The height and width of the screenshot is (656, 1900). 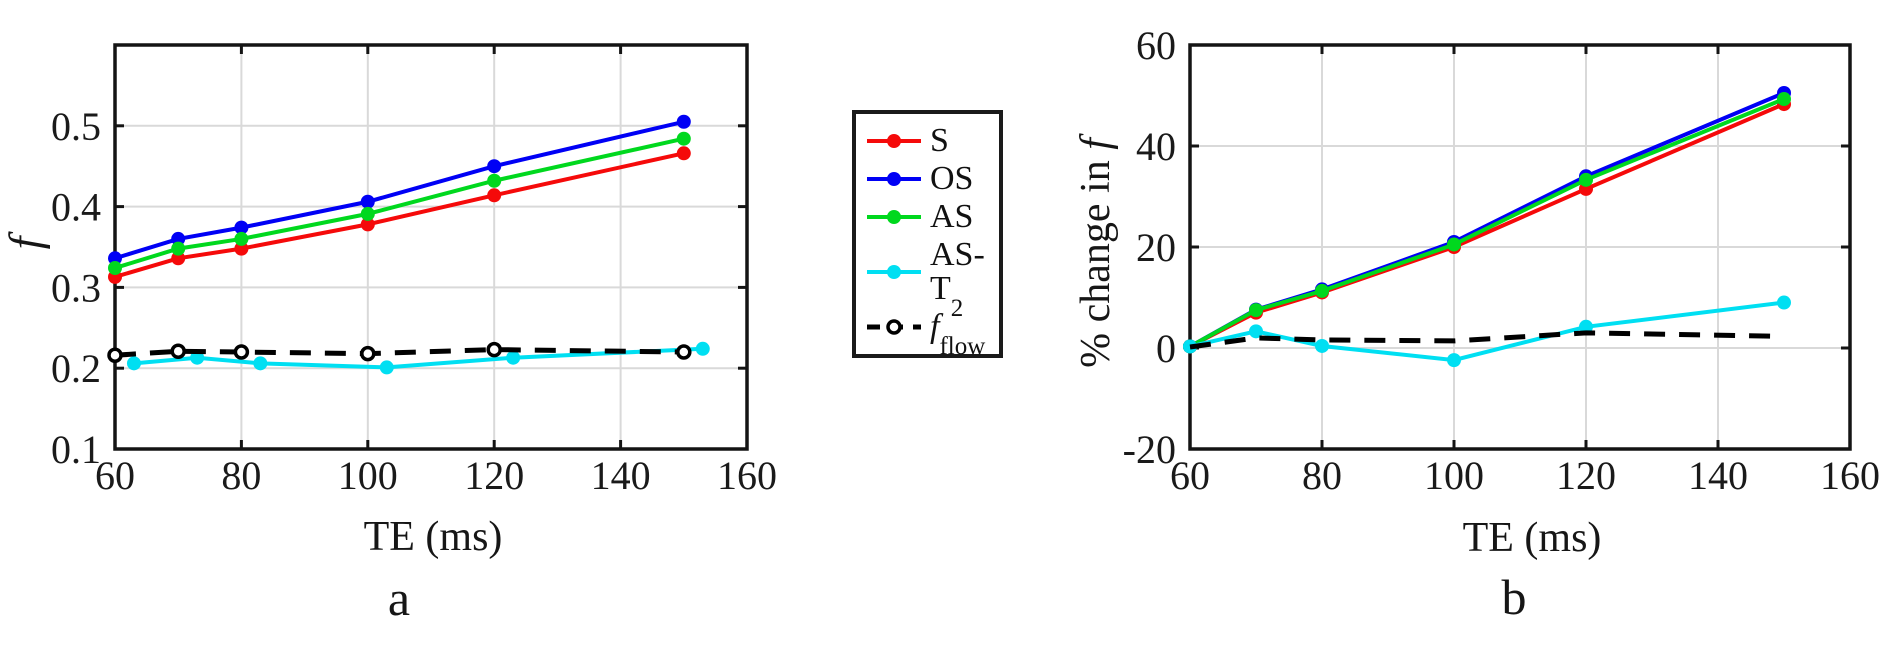 What do you see at coordinates (952, 216) in the screenshot?
I see `legend-item-label: AS` at bounding box center [952, 216].